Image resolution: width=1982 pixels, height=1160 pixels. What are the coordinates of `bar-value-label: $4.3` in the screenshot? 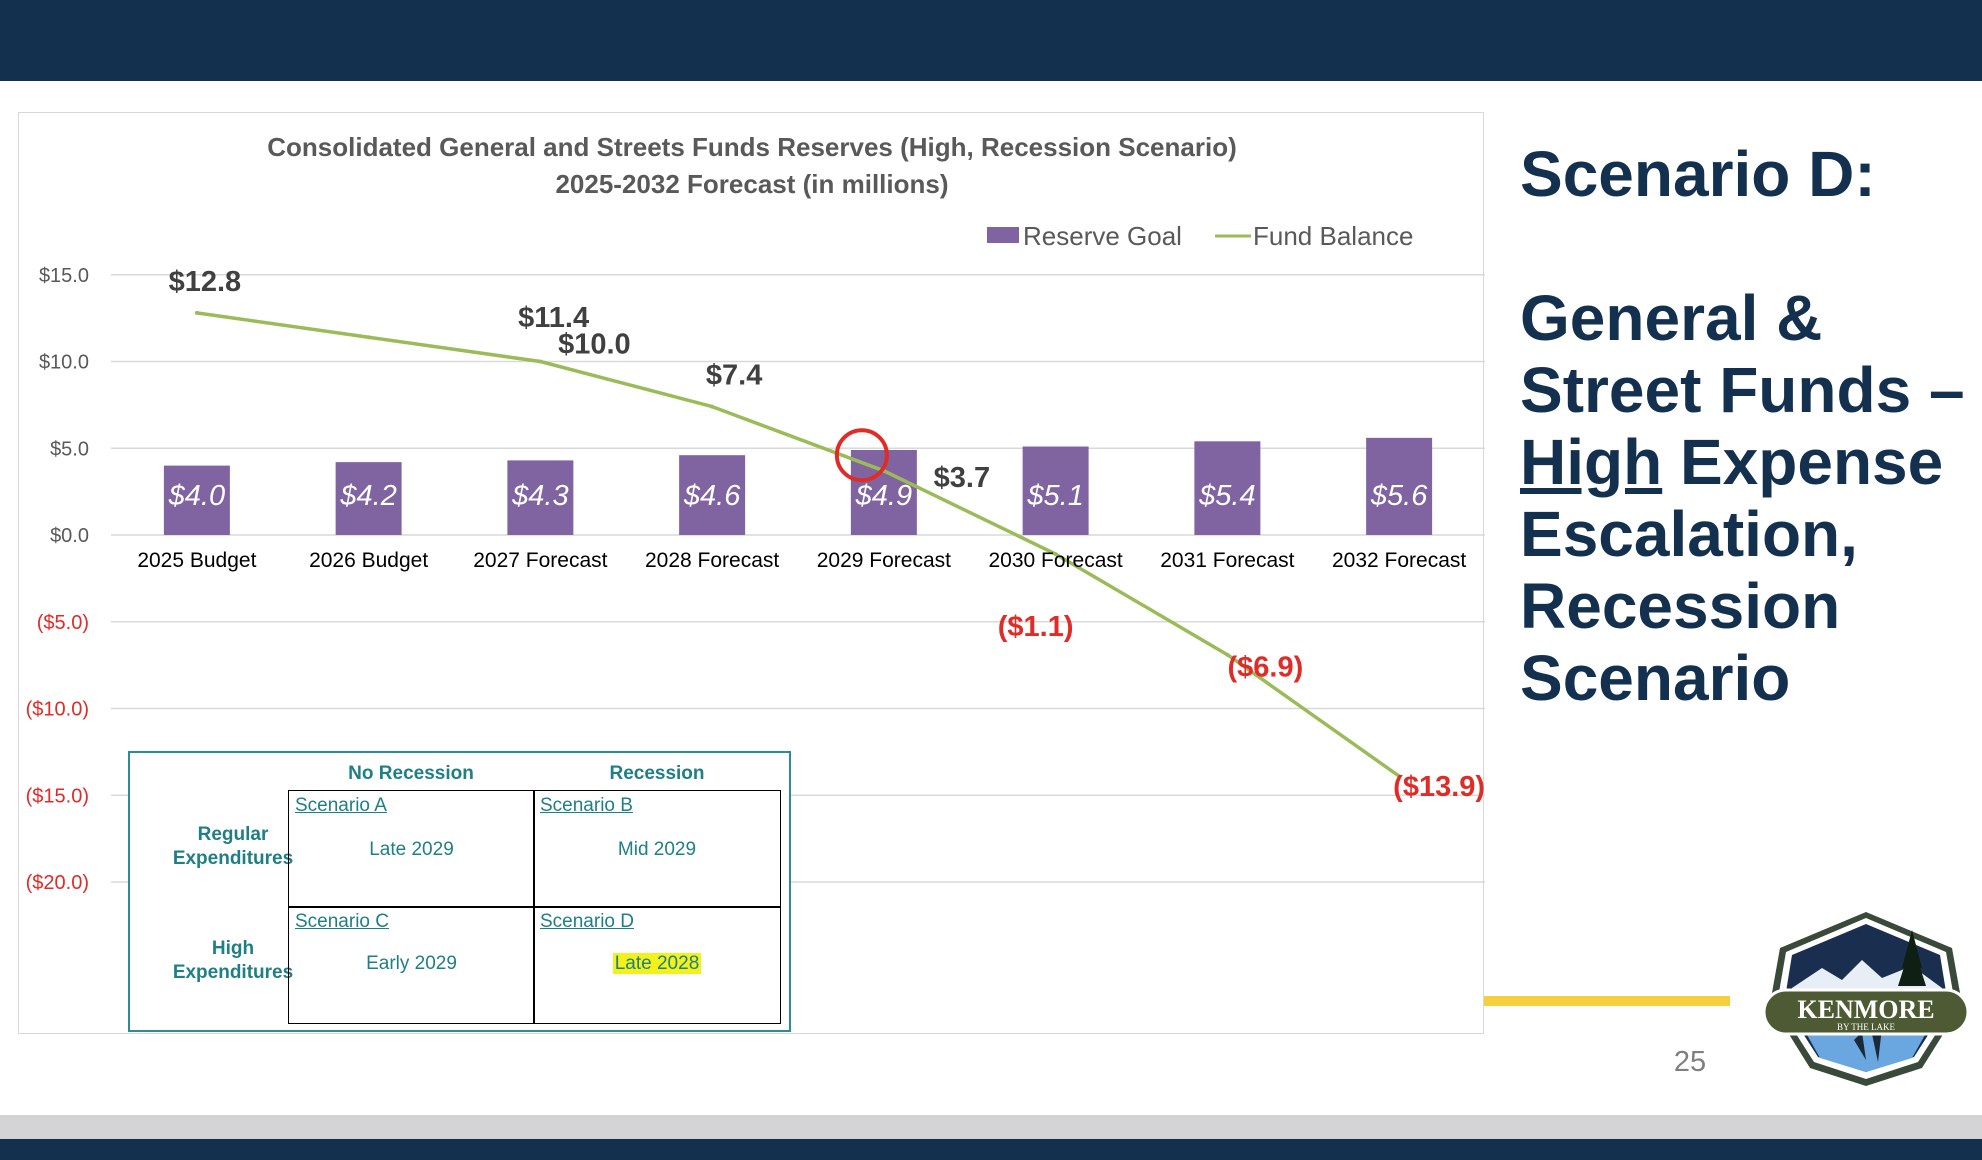 It's located at (539, 496).